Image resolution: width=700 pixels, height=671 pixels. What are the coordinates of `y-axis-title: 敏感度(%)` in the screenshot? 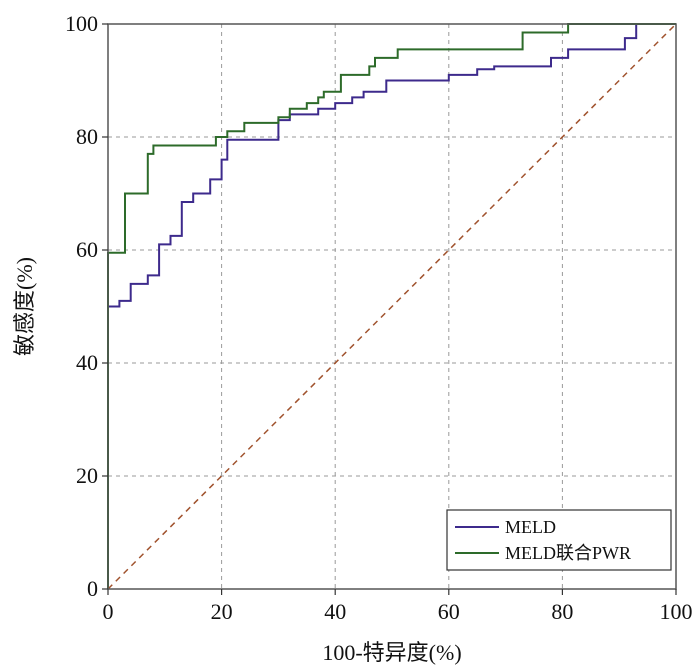 It's located at (24, 306).